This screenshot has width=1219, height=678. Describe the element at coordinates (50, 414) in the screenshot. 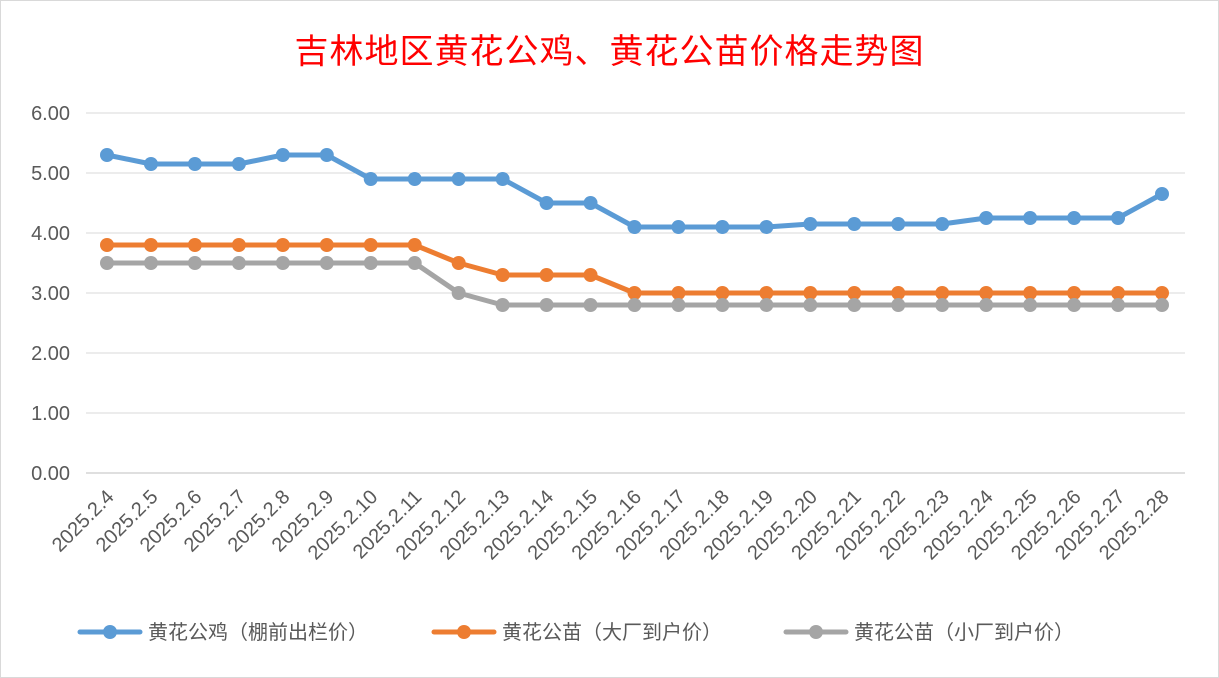

I see `y-tick-label: 1.00` at that location.